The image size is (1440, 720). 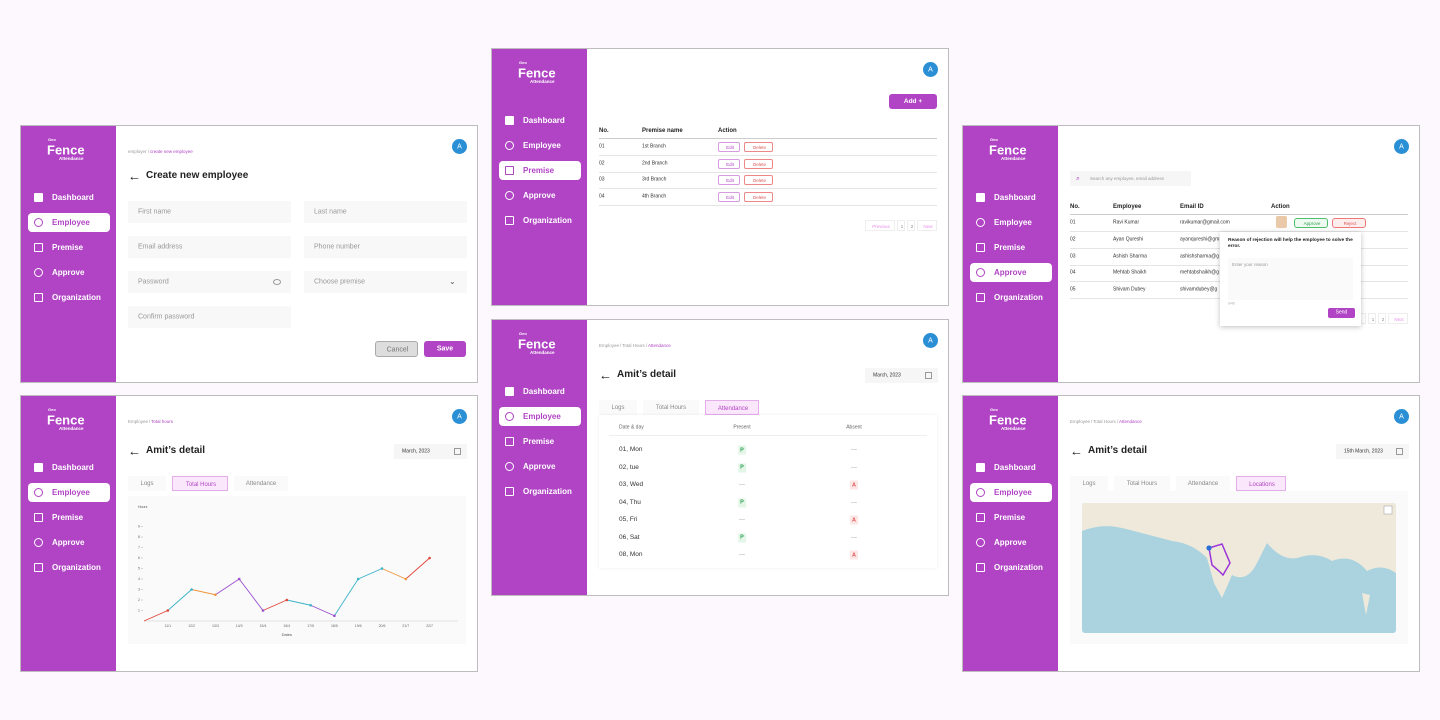 What do you see at coordinates (913, 101) in the screenshot?
I see `add-button: Add +` at bounding box center [913, 101].